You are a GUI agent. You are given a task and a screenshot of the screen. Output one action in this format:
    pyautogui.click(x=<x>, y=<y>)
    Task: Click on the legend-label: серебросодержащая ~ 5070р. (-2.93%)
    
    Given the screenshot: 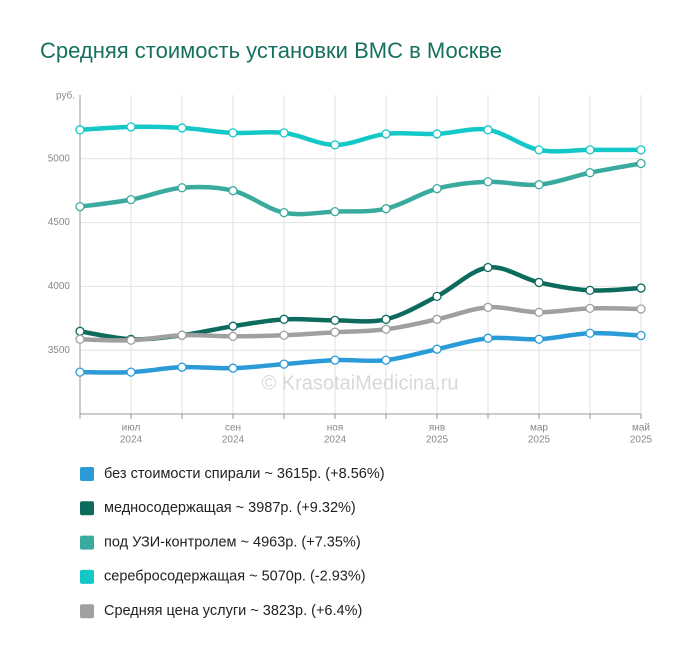 What is the action you would take?
    pyautogui.click(x=235, y=577)
    